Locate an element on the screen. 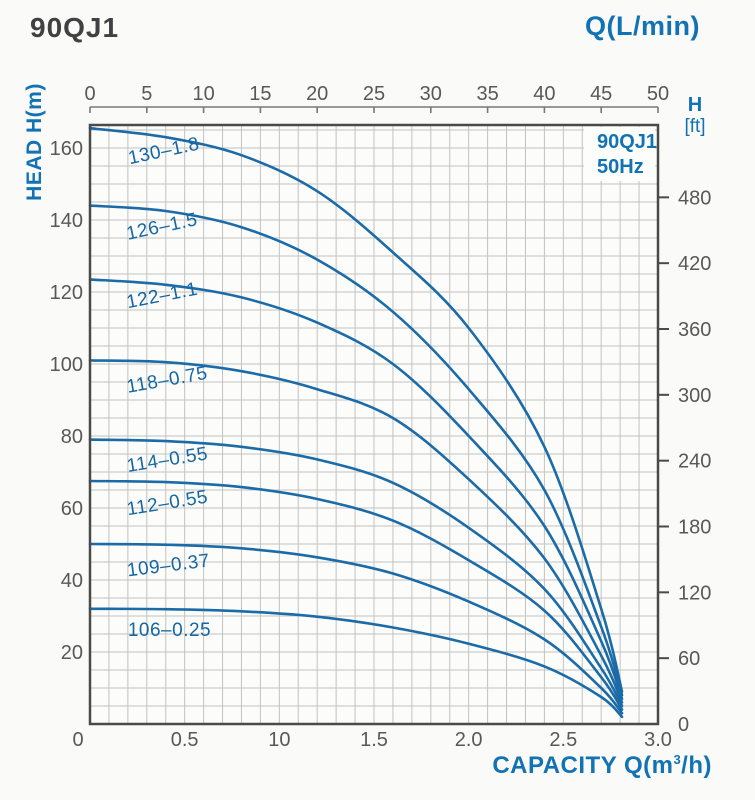 The width and height of the screenshot is (755, 800). page-title: 90QJ1 is located at coordinates (75, 27).